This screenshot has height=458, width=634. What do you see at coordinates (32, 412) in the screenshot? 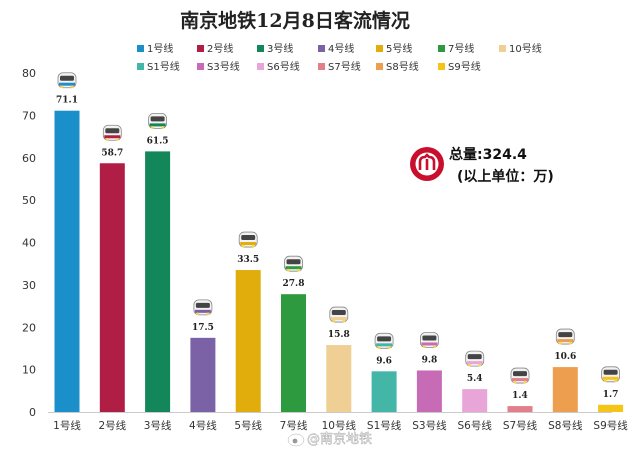
I see `y-tick-label: 0` at bounding box center [32, 412].